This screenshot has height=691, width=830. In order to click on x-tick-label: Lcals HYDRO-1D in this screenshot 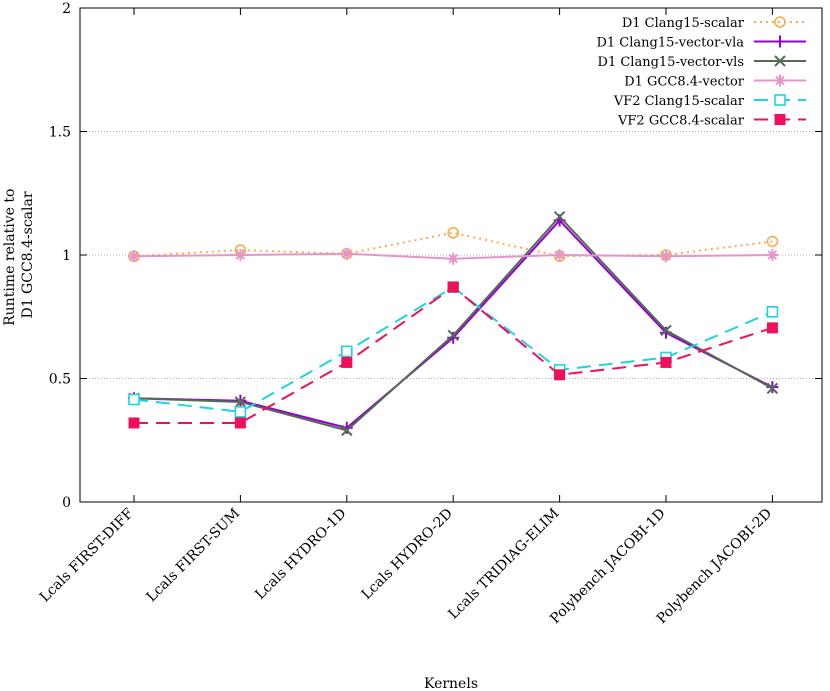, I will do `click(300, 554)`.